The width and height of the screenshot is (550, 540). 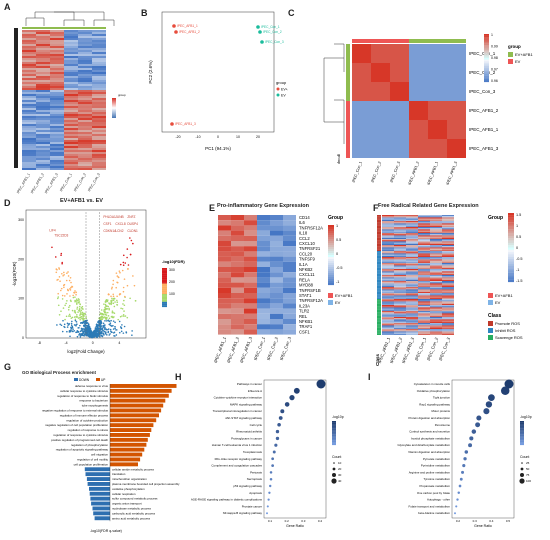 What do you see at coordinates (511, 214) in the screenshot?
I see `f-scale-step` at bounding box center [511, 214].